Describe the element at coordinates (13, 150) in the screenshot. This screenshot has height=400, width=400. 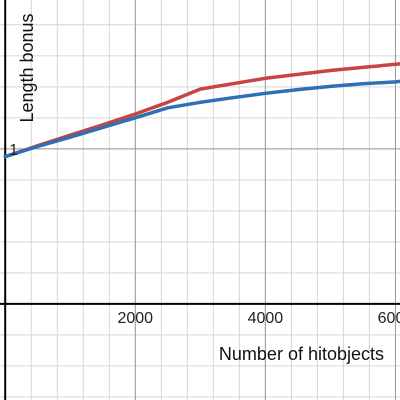
I see `y-tick-label: 1` at that location.